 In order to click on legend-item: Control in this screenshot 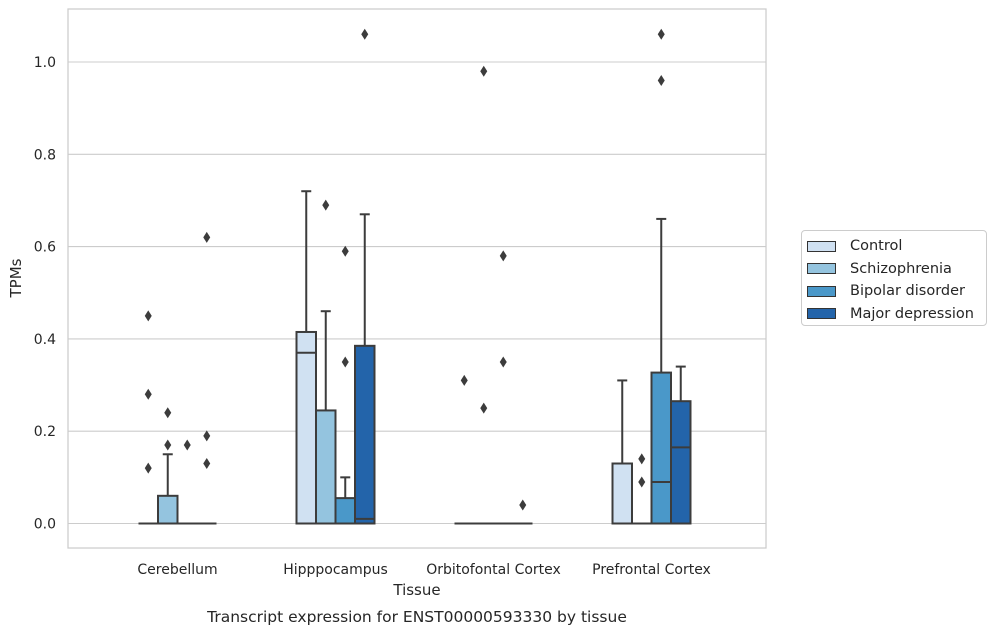, I will do `click(896, 246)`.